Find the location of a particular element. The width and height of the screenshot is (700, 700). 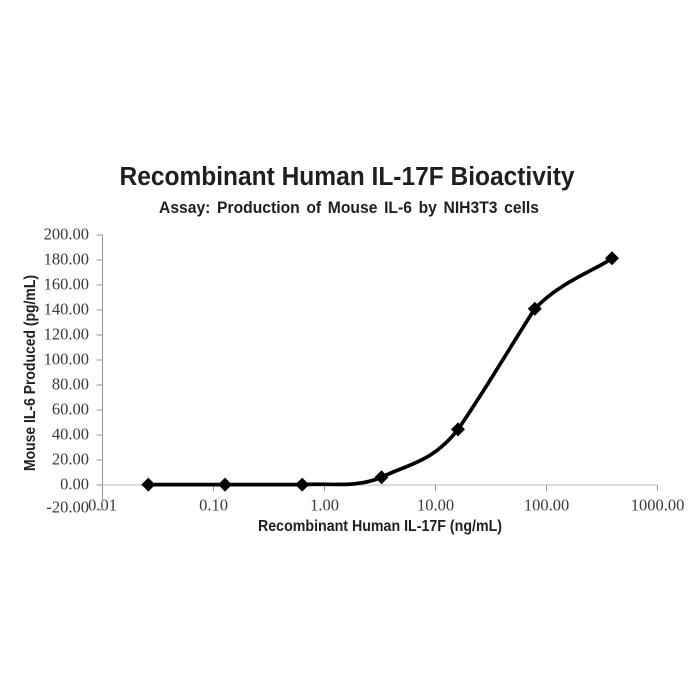

svg-text: 0.10 is located at coordinates (213, 505).